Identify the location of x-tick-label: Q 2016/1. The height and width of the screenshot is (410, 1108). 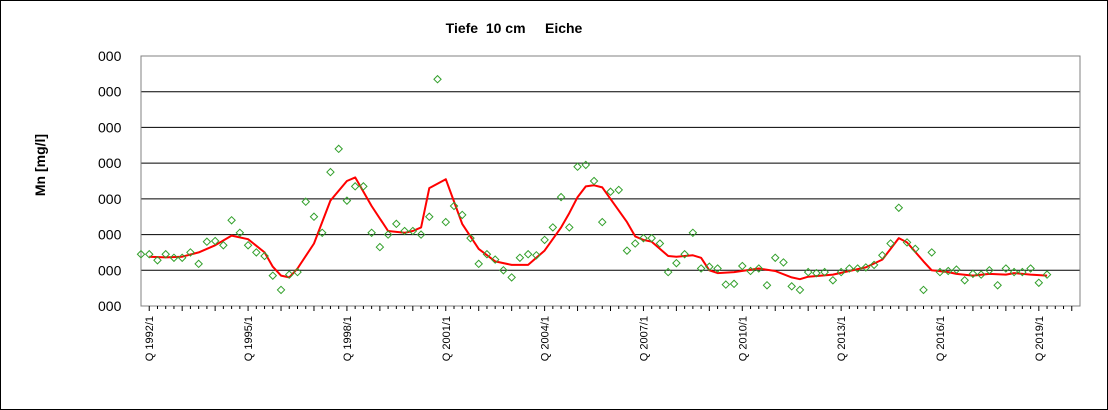
(941, 338).